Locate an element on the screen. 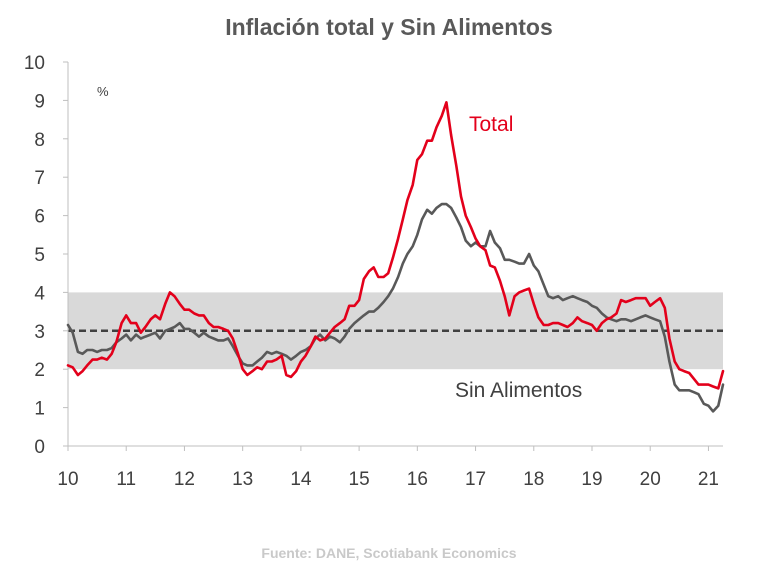 Image resolution: width=778 pixels, height=578 pixels. x-tick-label: 13 is located at coordinates (242, 479).